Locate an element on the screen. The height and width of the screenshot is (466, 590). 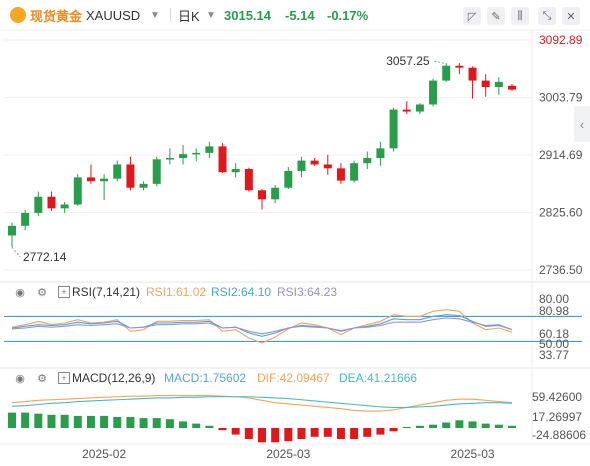
macd-legend: MACD:1.75602 is located at coordinates (205, 378).